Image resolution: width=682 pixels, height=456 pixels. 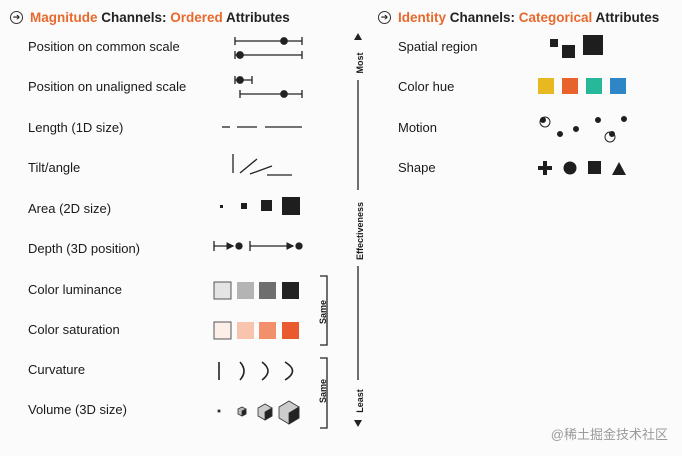 What do you see at coordinates (555, 17) in the screenshot?
I see `identity-title-categorical: Categorical` at bounding box center [555, 17].